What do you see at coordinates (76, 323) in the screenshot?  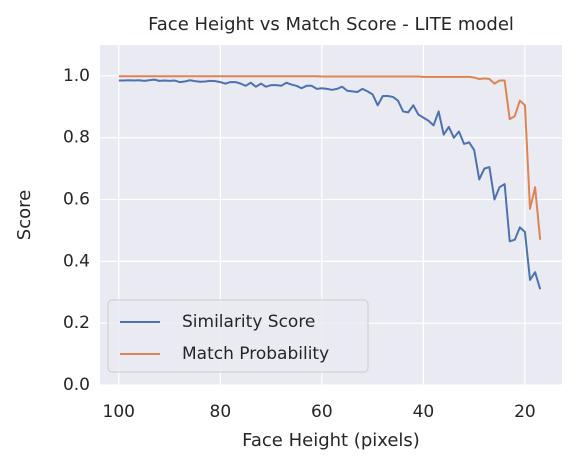 I see `y-tick-label: 0.2` at bounding box center [76, 323].